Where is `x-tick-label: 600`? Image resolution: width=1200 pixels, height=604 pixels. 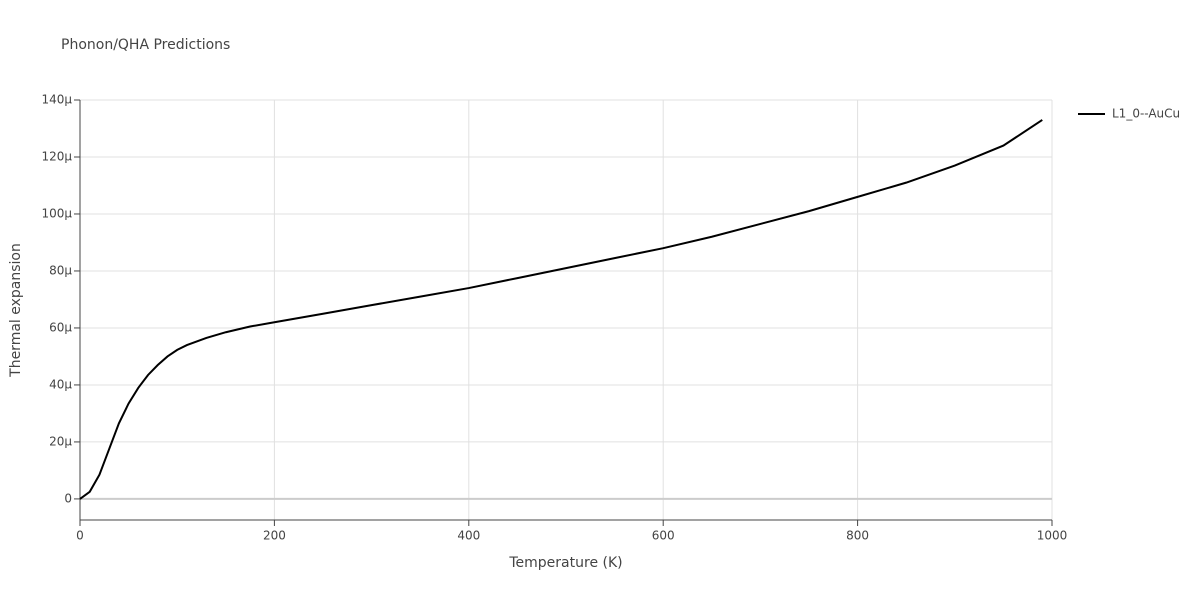 x-tick-label: 600 is located at coordinates (663, 536).